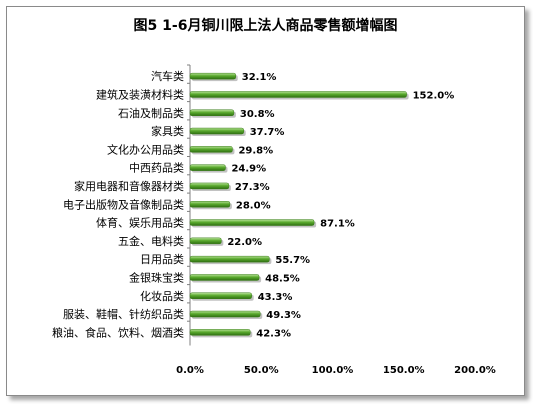 The width and height of the screenshot is (533, 404). What do you see at coordinates (118, 332) in the screenshot?
I see `category-label: 粮油、食品、饮料、烟酒类` at bounding box center [118, 332].